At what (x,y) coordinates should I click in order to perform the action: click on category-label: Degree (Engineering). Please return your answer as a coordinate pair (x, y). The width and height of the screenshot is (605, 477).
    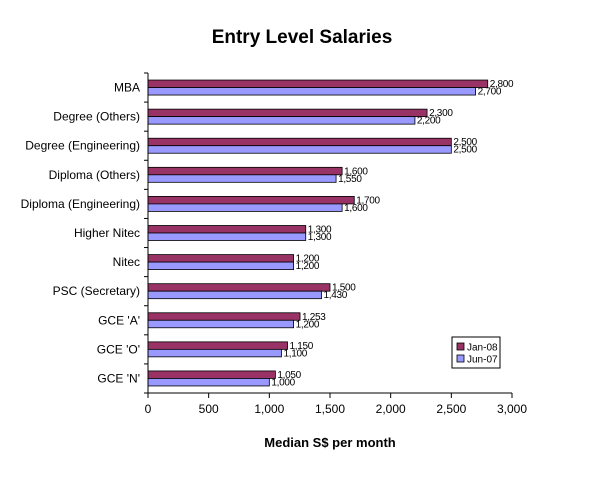
    Looking at the image, I should click on (82, 146).